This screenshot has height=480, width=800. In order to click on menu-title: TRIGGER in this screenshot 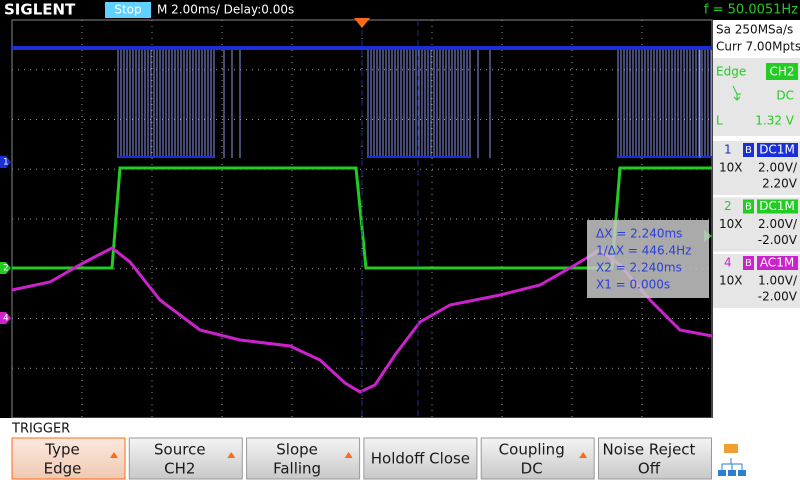, I will do `click(40, 429)`.